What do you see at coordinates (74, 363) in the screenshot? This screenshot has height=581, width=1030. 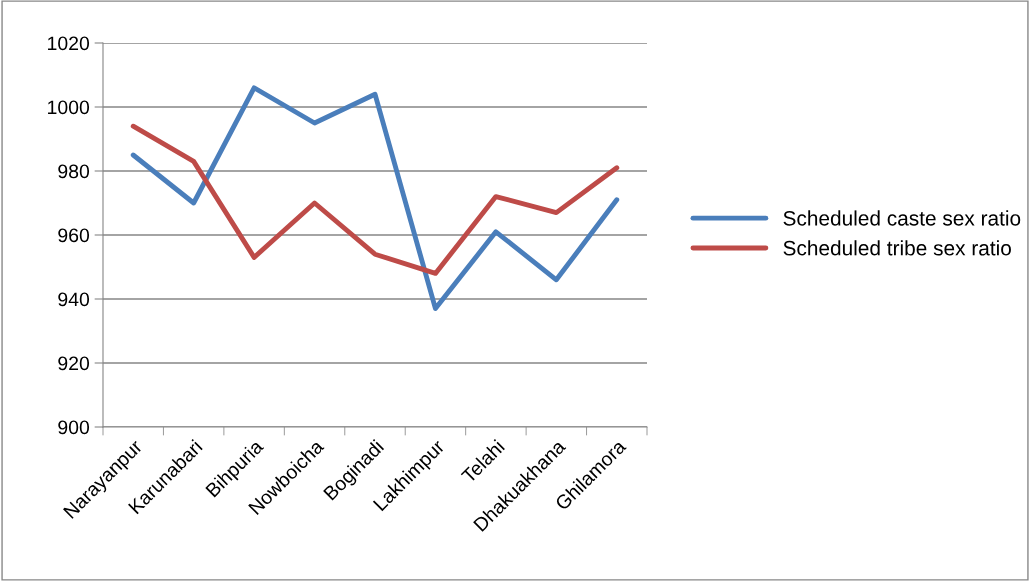 I see `y-tick-label: 920` at bounding box center [74, 363].